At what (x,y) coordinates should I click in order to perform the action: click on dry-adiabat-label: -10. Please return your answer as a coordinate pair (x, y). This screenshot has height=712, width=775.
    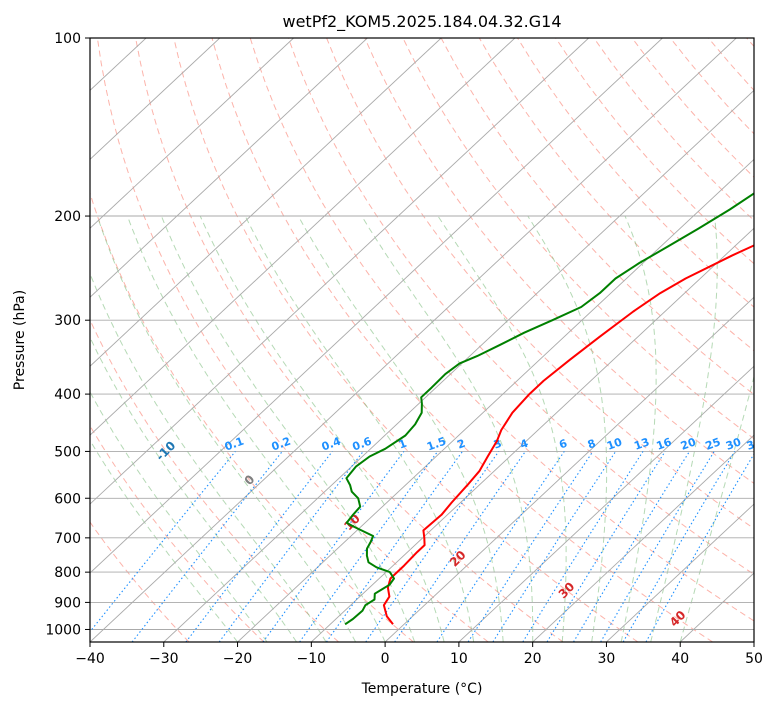
    Looking at the image, I should click on (165, 450).